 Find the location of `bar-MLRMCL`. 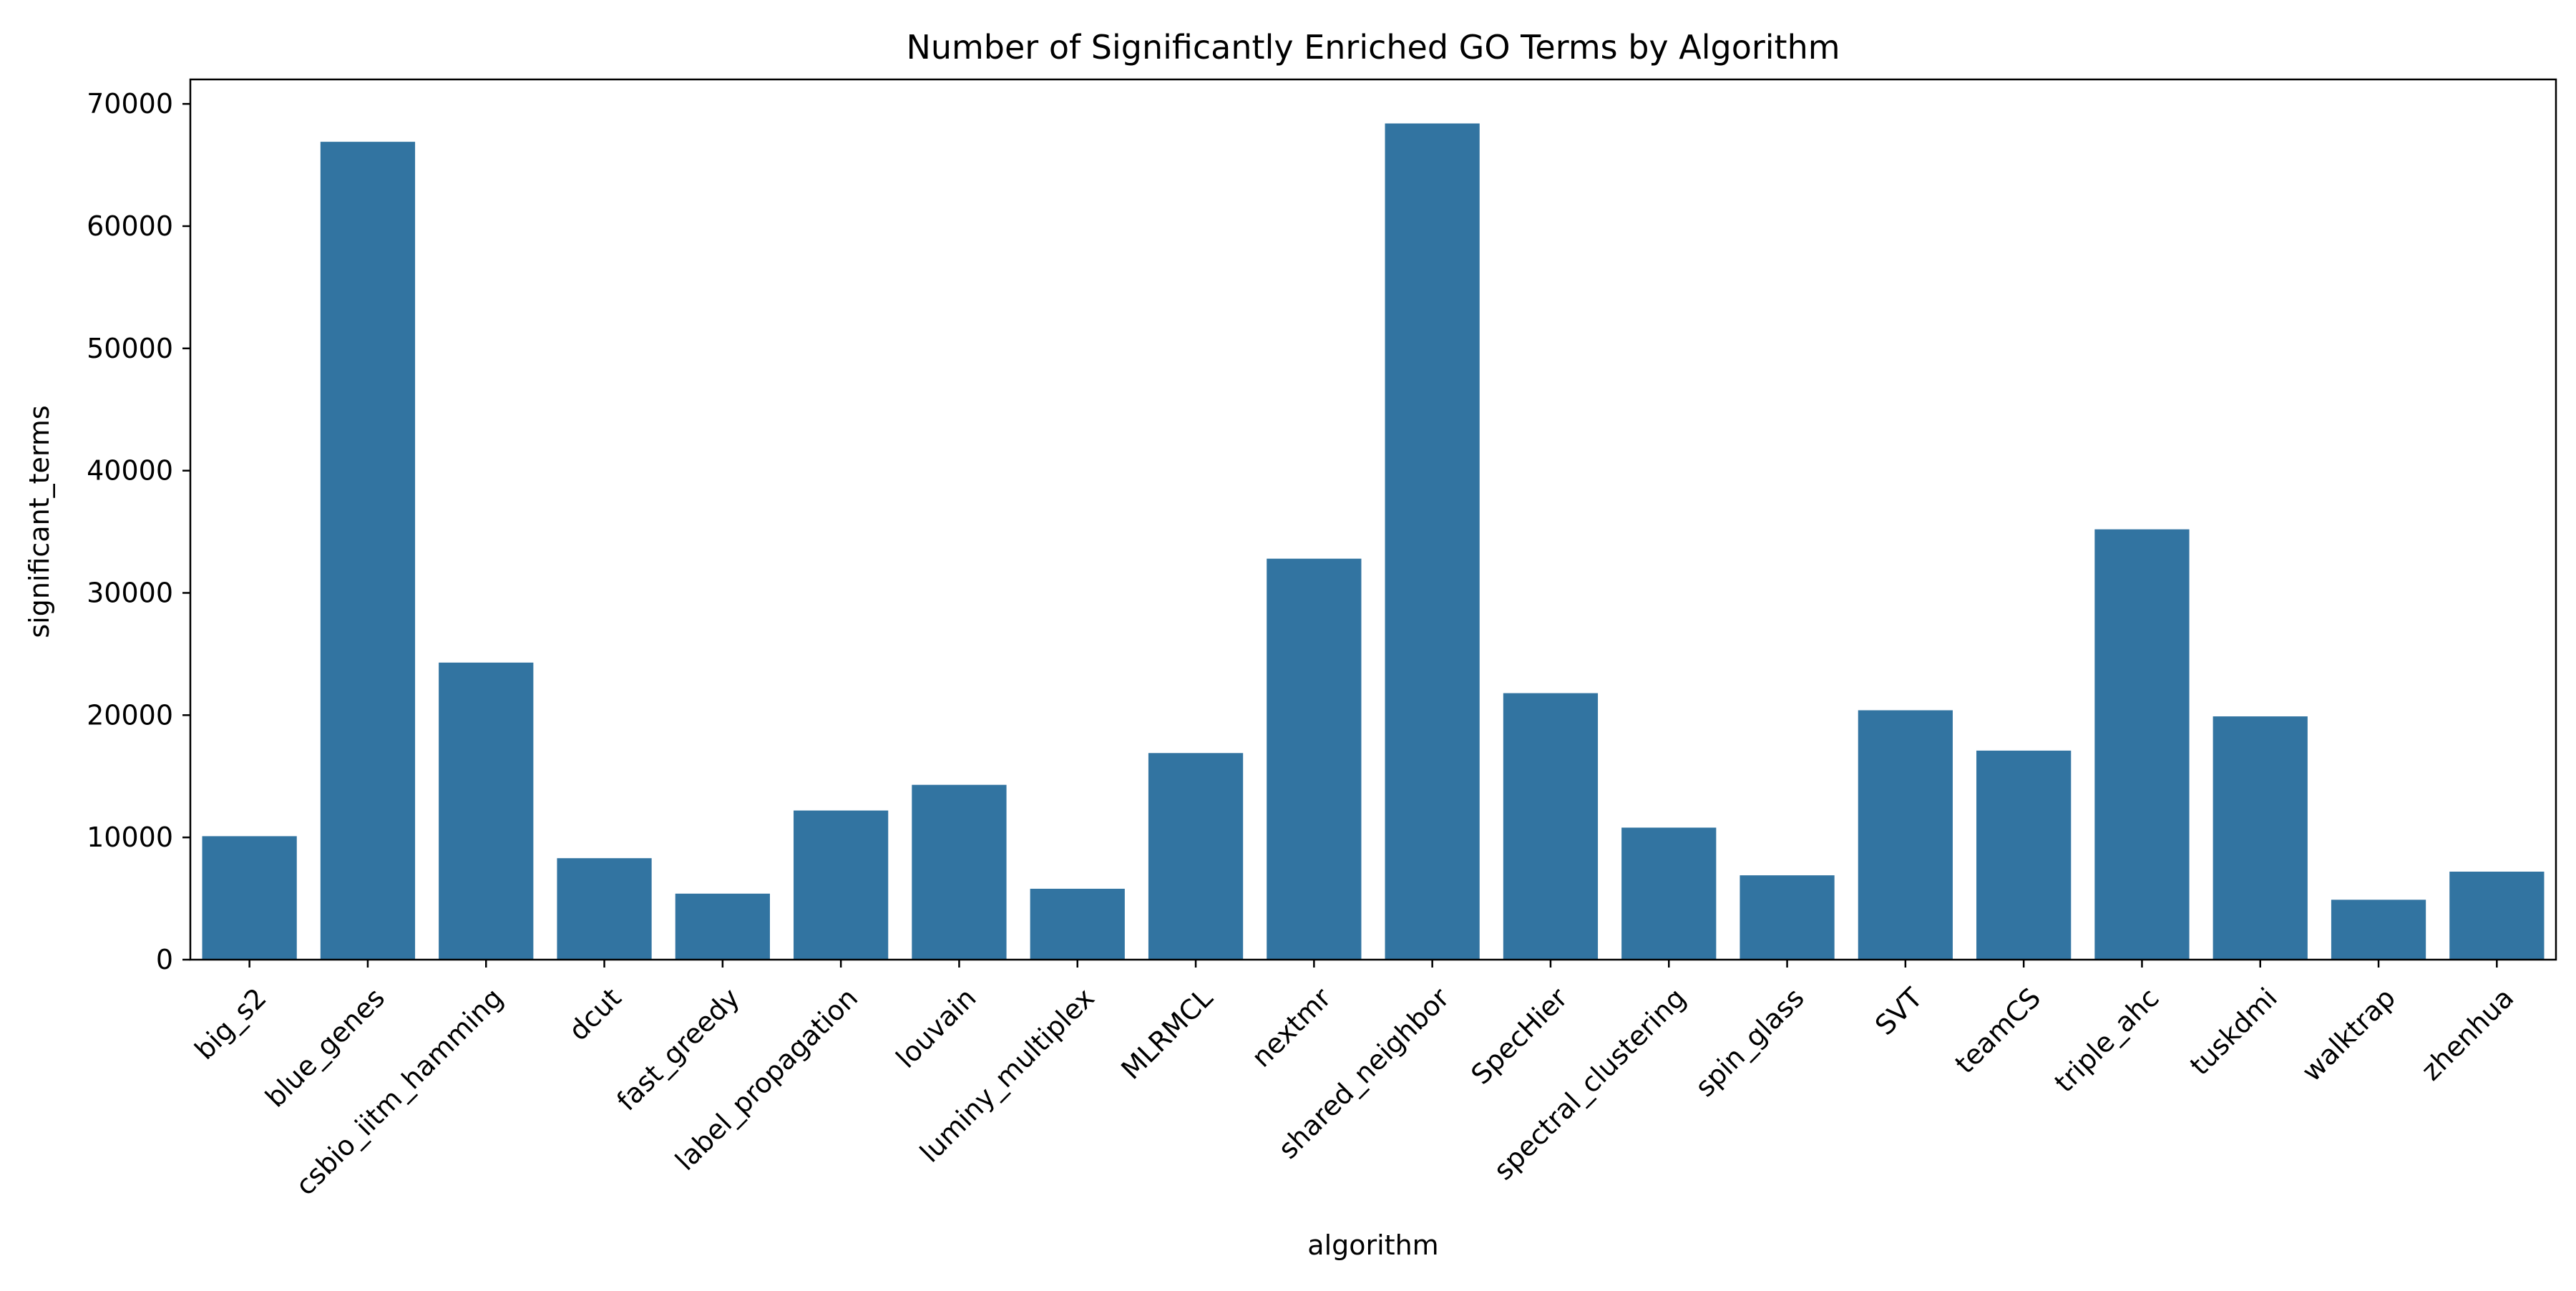

bar-MLRMCL is located at coordinates (1196, 856).